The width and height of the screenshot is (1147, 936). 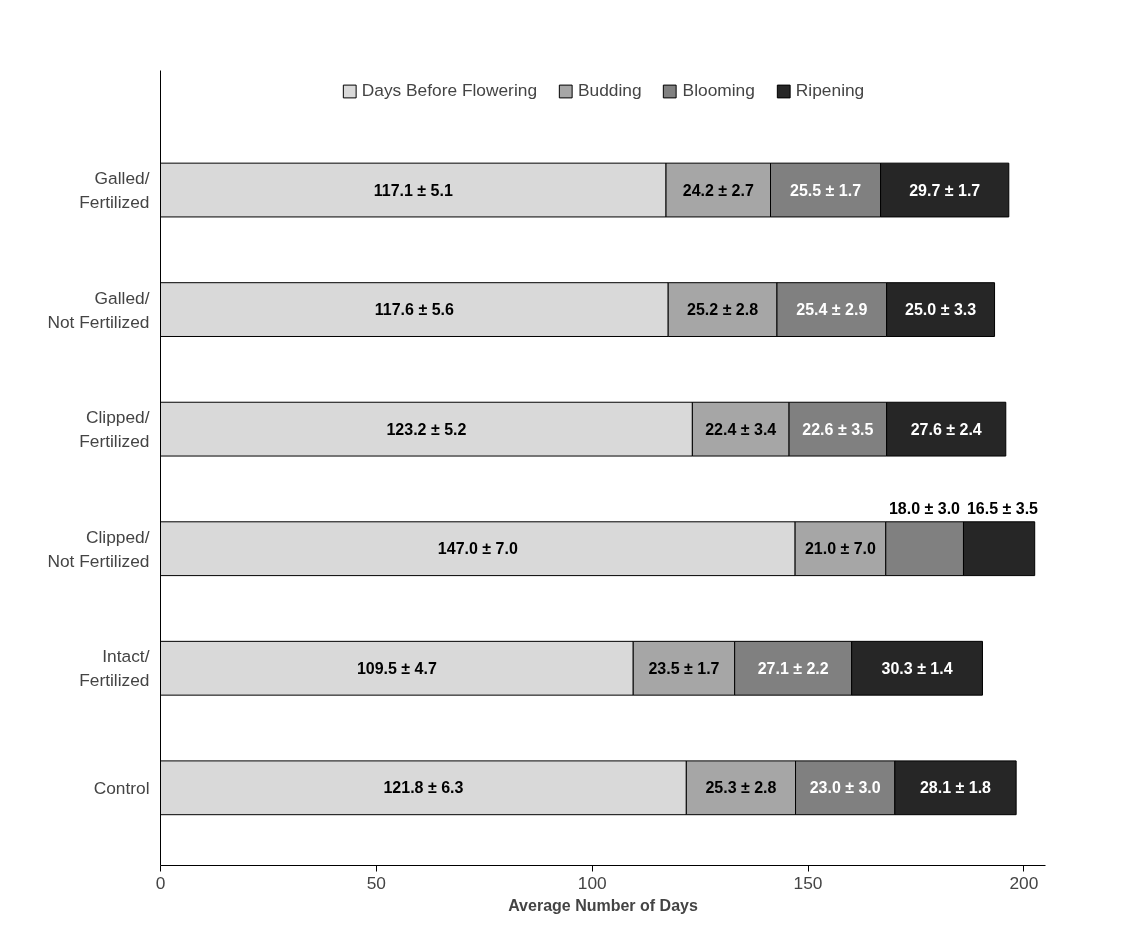 I want to click on data-label: 27.6 ± 2.4, so click(x=946, y=429).